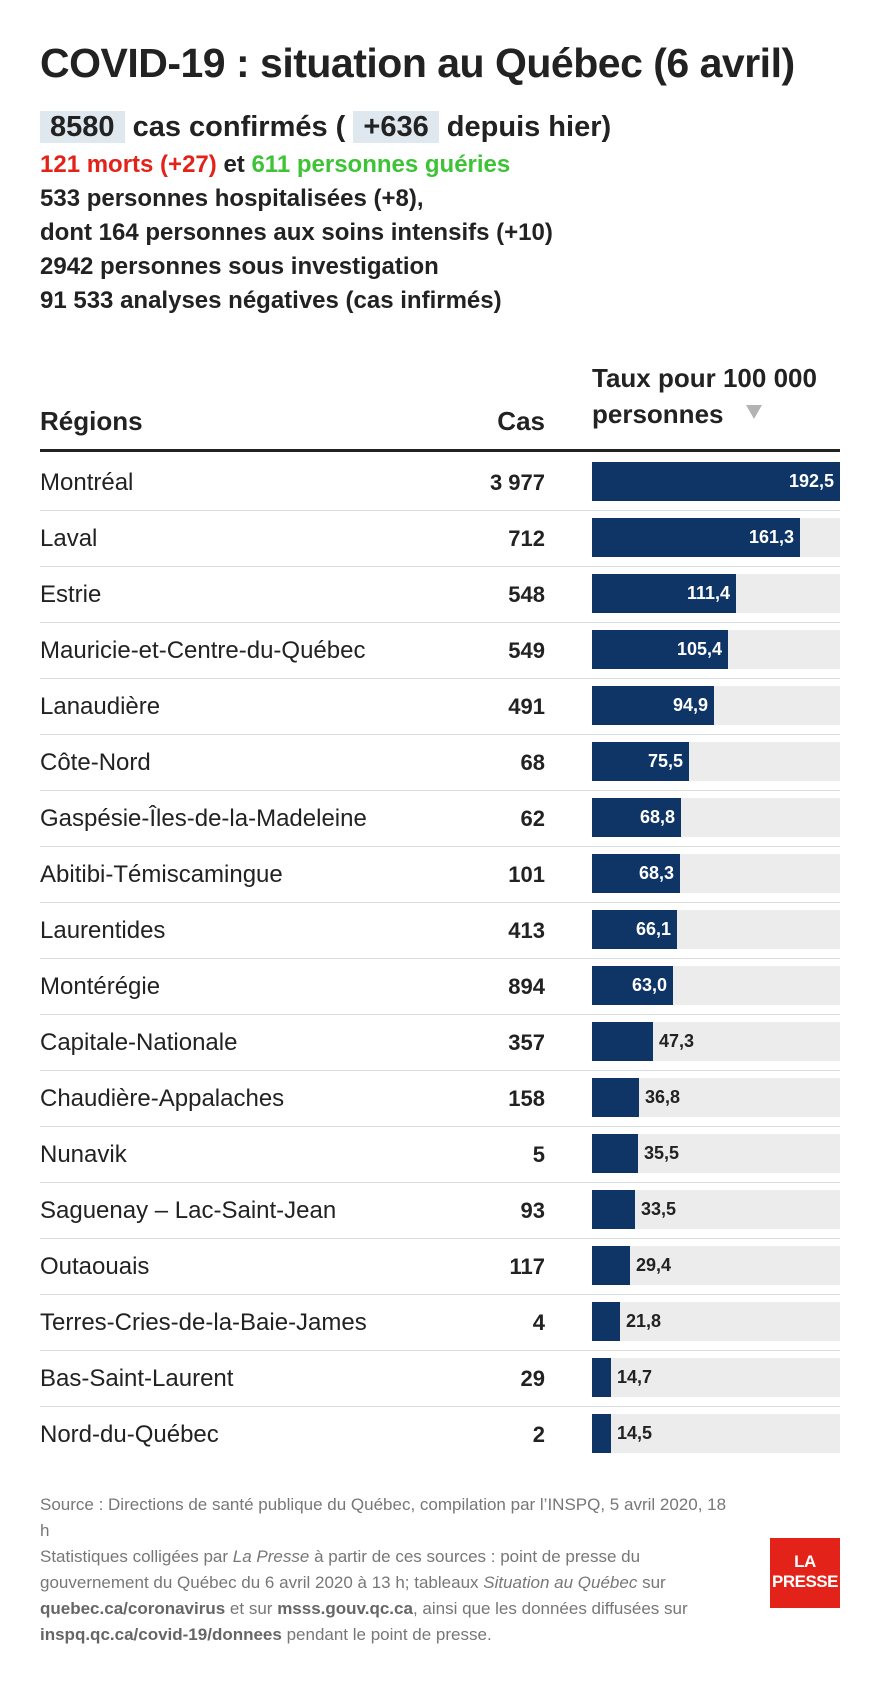 The width and height of the screenshot is (880, 1696). I want to click on hospitalized-stat: 533 personnes hospitalisées (+8),, so click(232, 198).